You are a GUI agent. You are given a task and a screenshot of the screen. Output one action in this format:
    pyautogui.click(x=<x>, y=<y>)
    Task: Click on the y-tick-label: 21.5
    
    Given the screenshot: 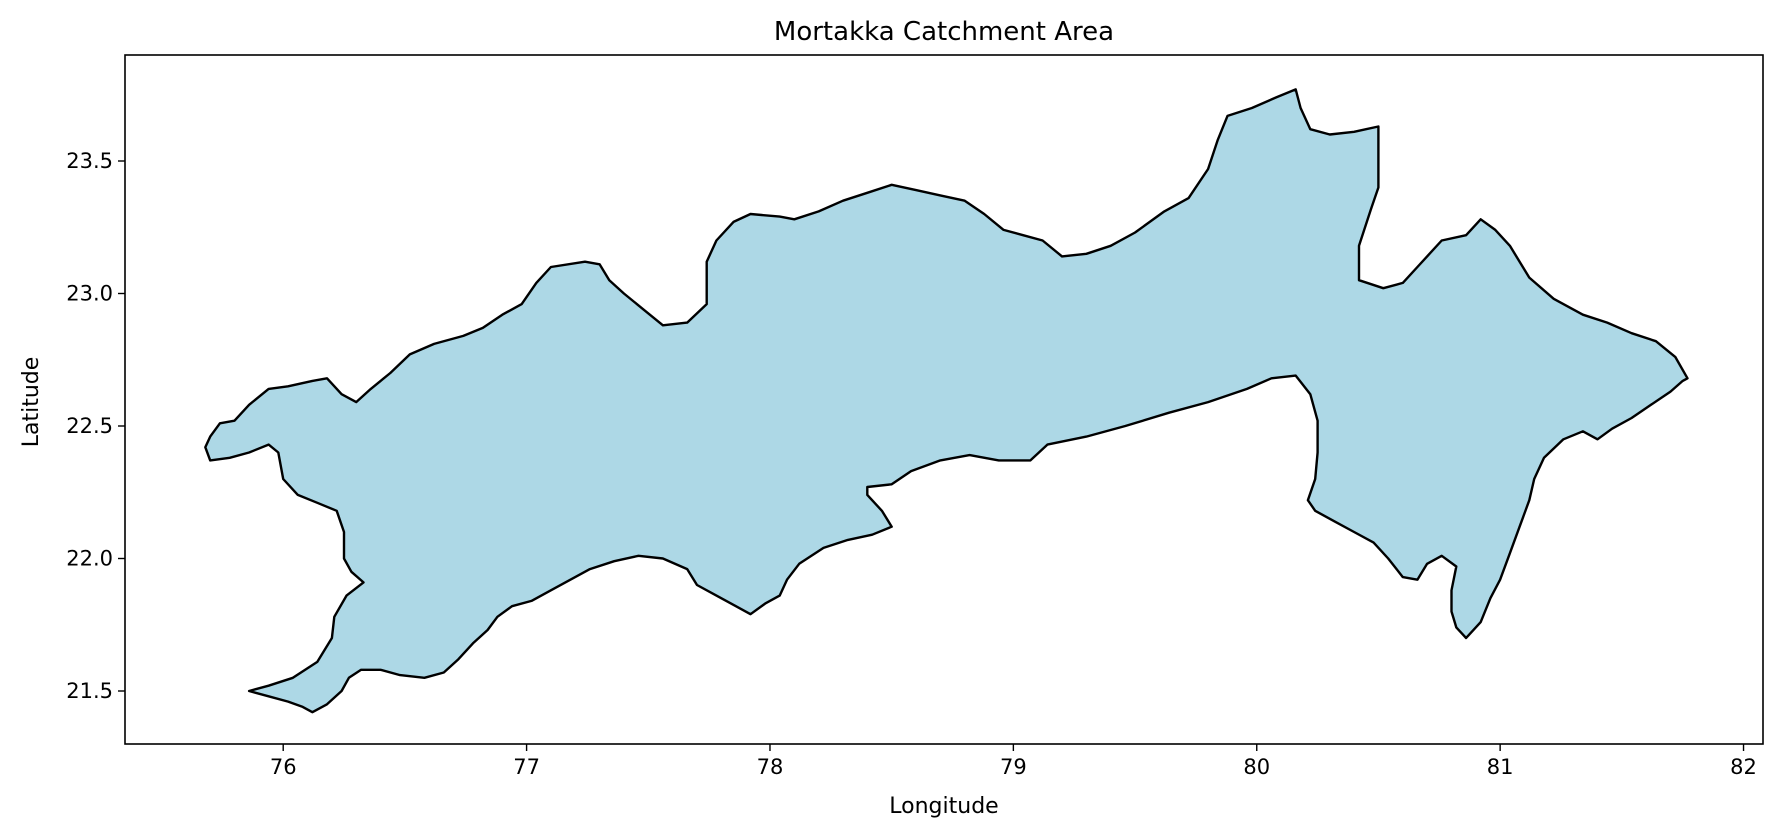 What is the action you would take?
    pyautogui.click(x=89, y=691)
    